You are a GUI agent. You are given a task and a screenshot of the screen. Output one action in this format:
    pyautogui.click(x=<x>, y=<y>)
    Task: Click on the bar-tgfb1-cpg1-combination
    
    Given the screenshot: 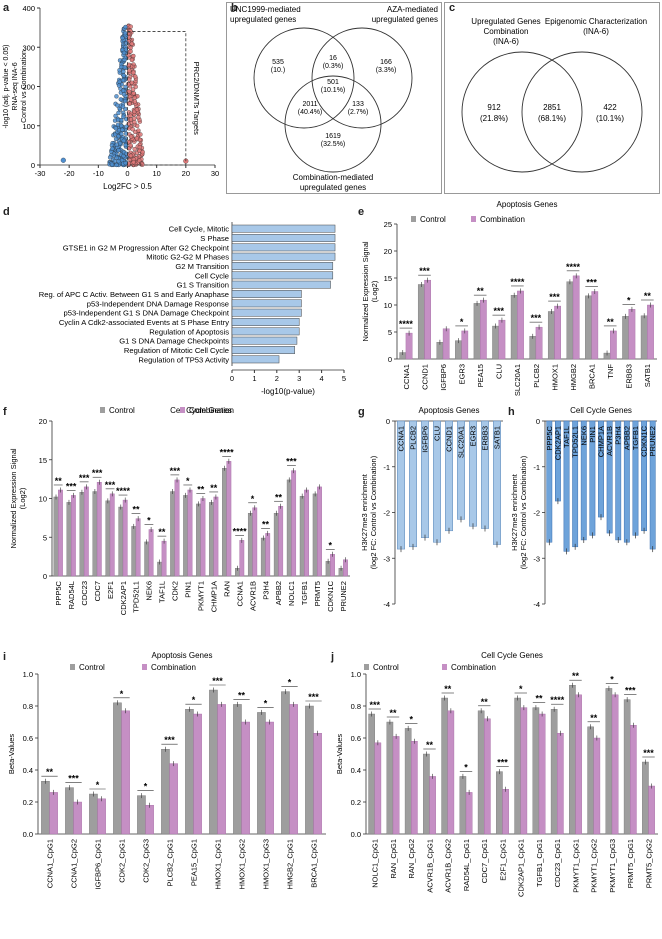 What is the action you would take?
    pyautogui.click(x=542, y=774)
    